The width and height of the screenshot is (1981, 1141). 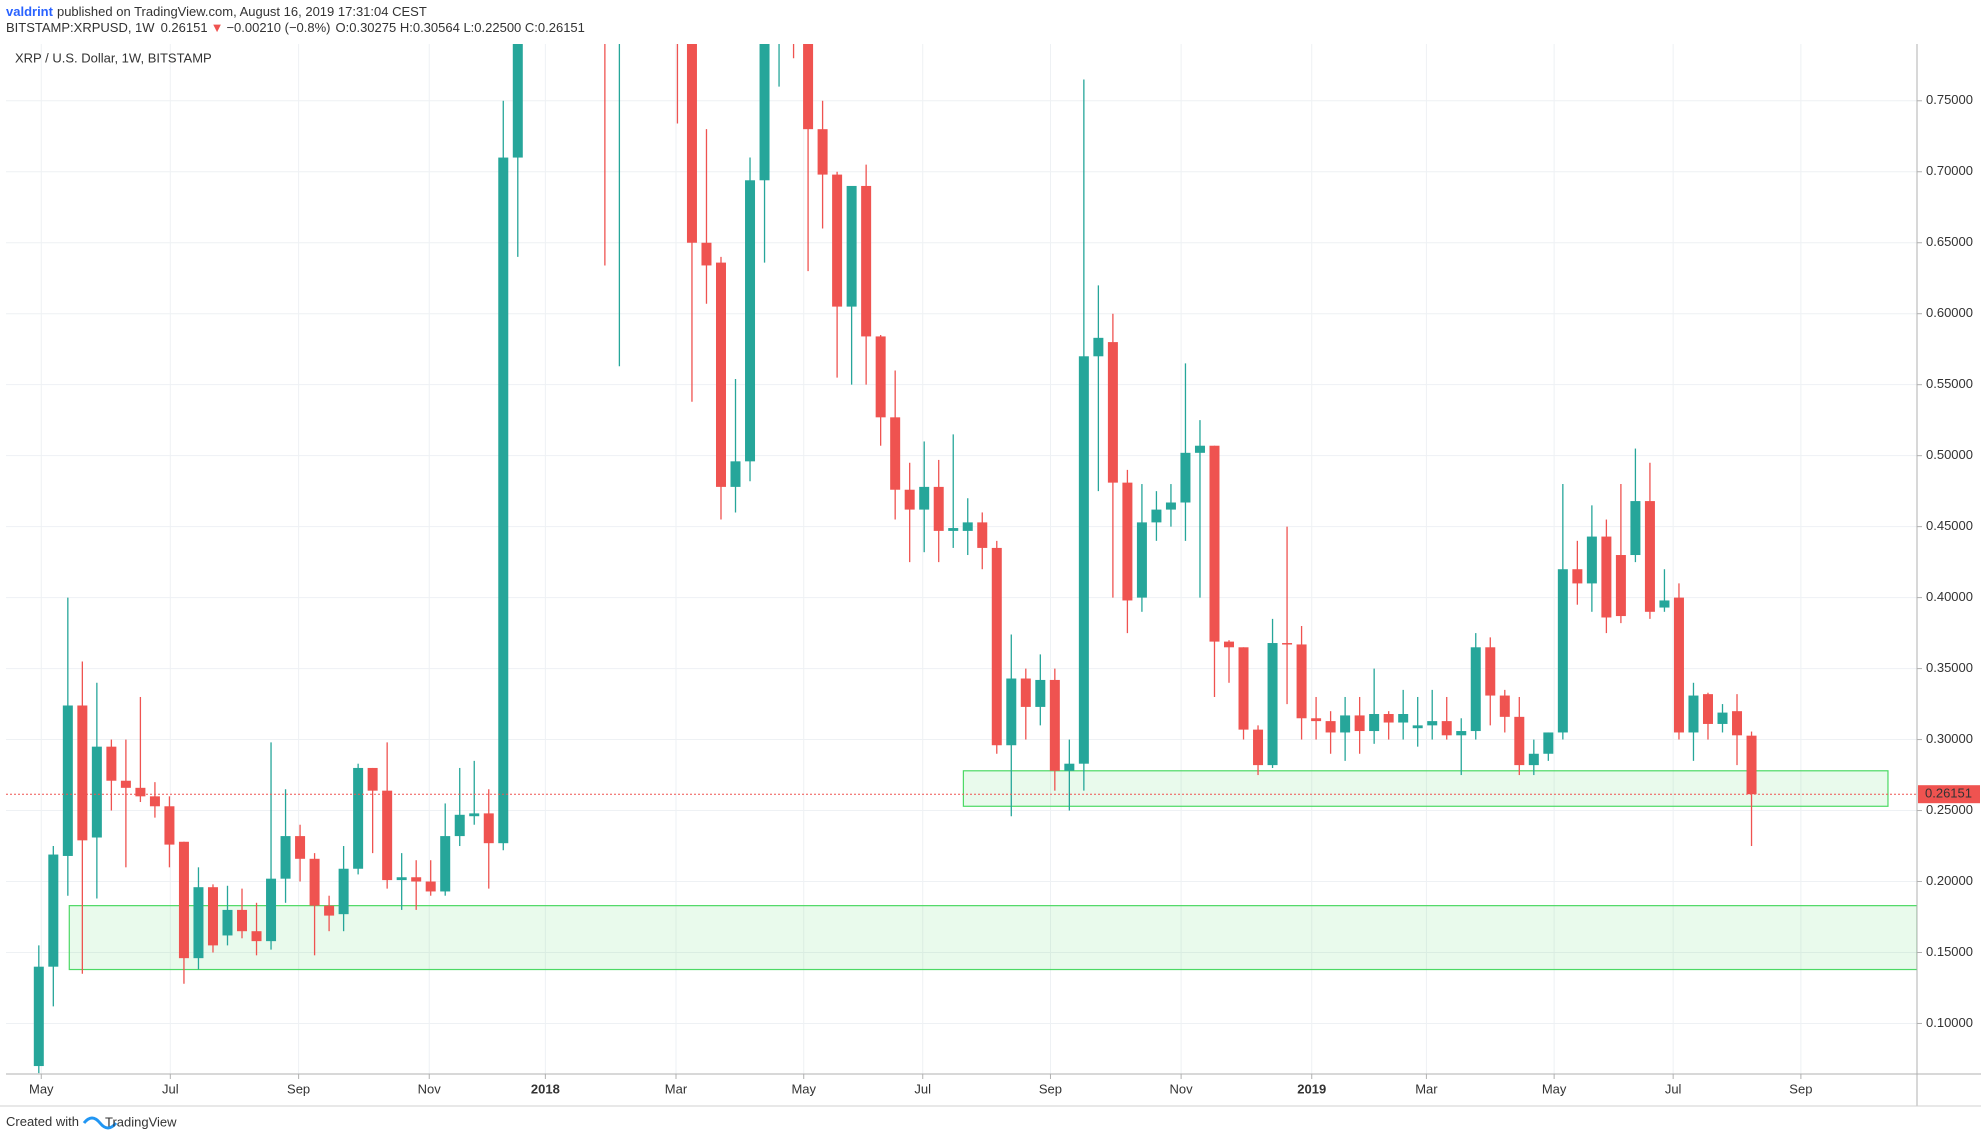 I want to click on y-tick-label: 0.55000, so click(x=1949, y=383).